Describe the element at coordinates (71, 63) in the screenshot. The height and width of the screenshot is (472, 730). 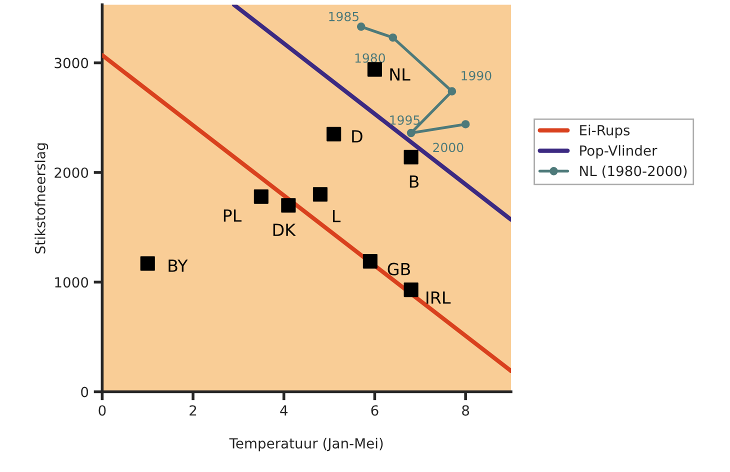
I see `y-tick-label: 3000` at that location.